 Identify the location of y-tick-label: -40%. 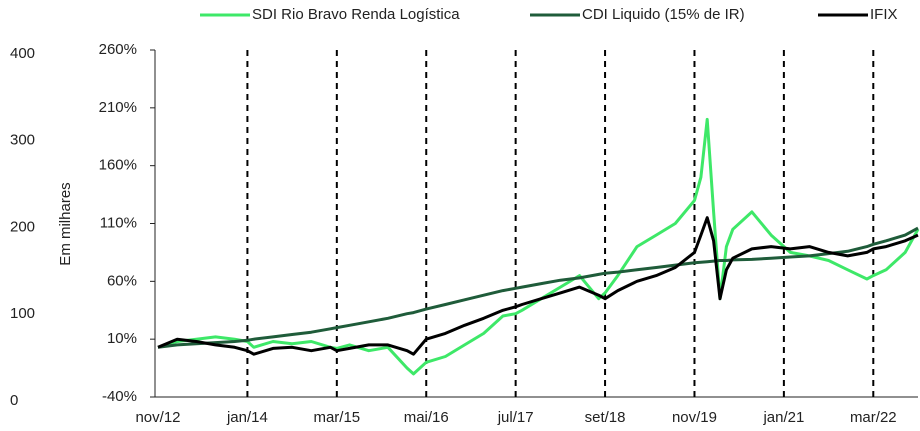
(119, 396).